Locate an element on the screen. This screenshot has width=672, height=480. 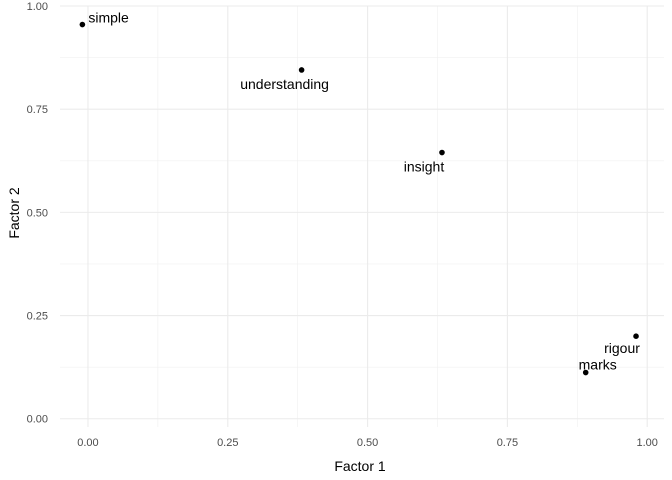
y-tick-label: 0.50 is located at coordinates (37, 213).